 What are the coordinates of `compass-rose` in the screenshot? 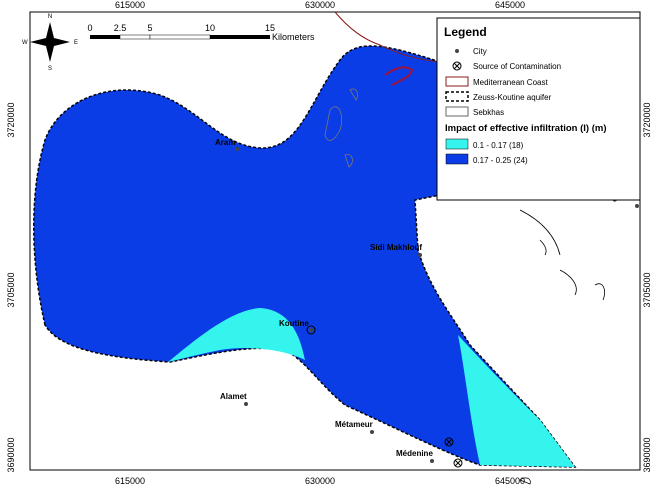 It's located at (50, 42).